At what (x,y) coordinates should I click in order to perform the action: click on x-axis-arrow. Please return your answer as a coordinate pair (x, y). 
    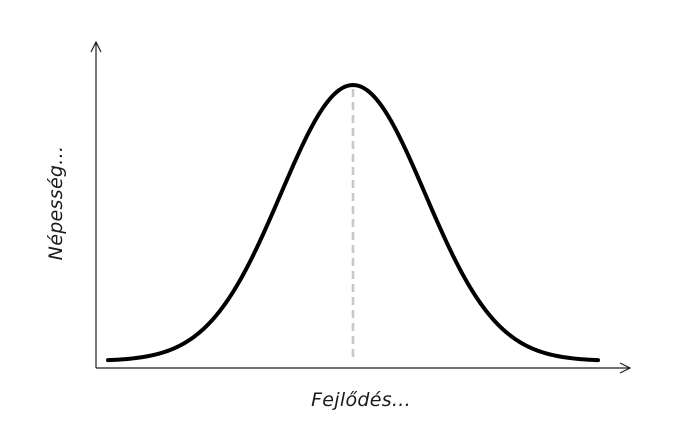
    Looking at the image, I should click on (625, 368).